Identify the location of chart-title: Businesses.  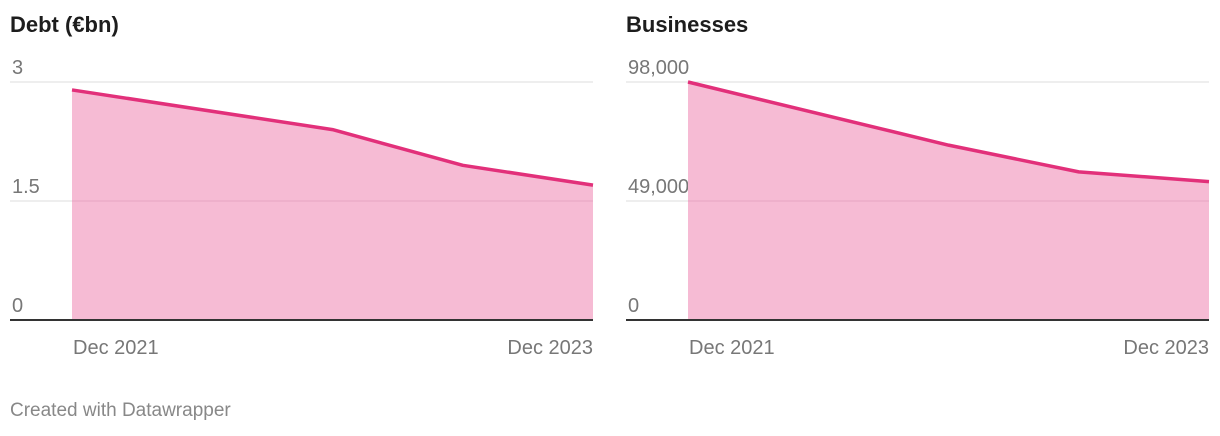
(687, 24).